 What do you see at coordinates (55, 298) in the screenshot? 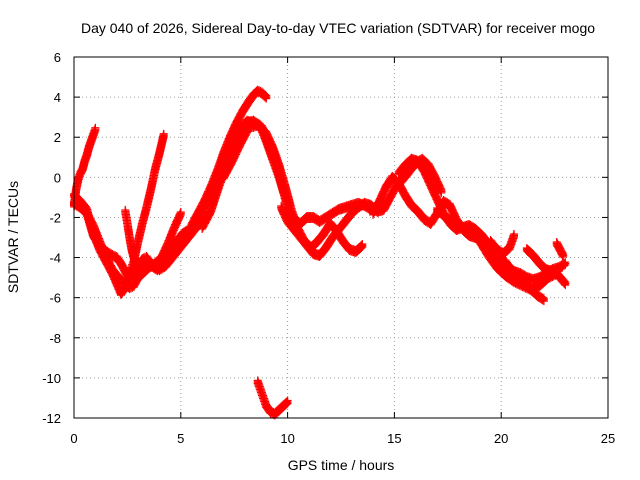
I see `y-tick-label: -6` at bounding box center [55, 298].